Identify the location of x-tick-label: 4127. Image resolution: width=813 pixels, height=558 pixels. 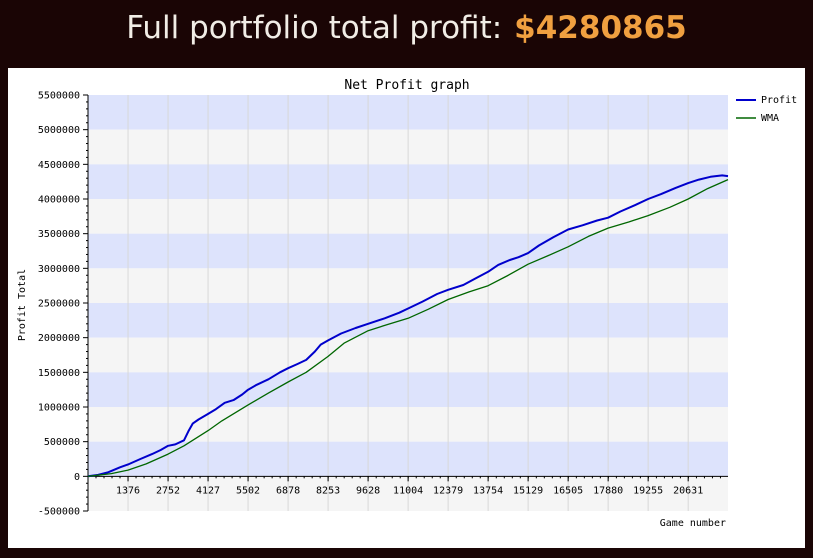
(208, 490).